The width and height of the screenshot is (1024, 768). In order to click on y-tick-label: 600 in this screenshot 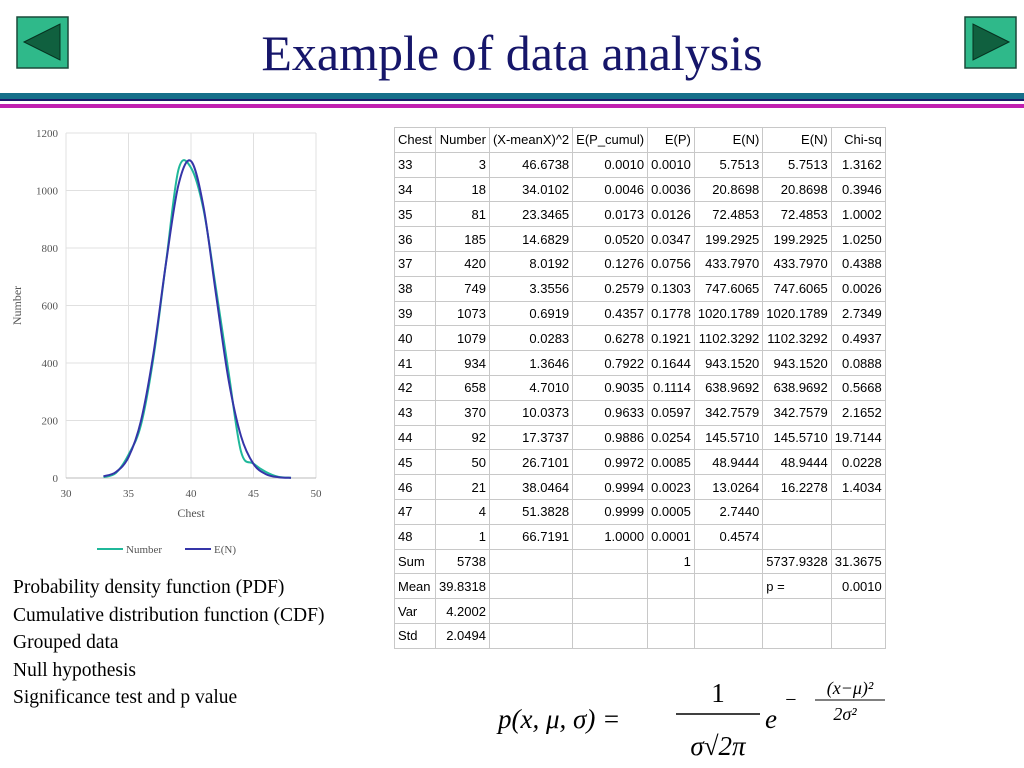, I will do `click(50, 307)`.